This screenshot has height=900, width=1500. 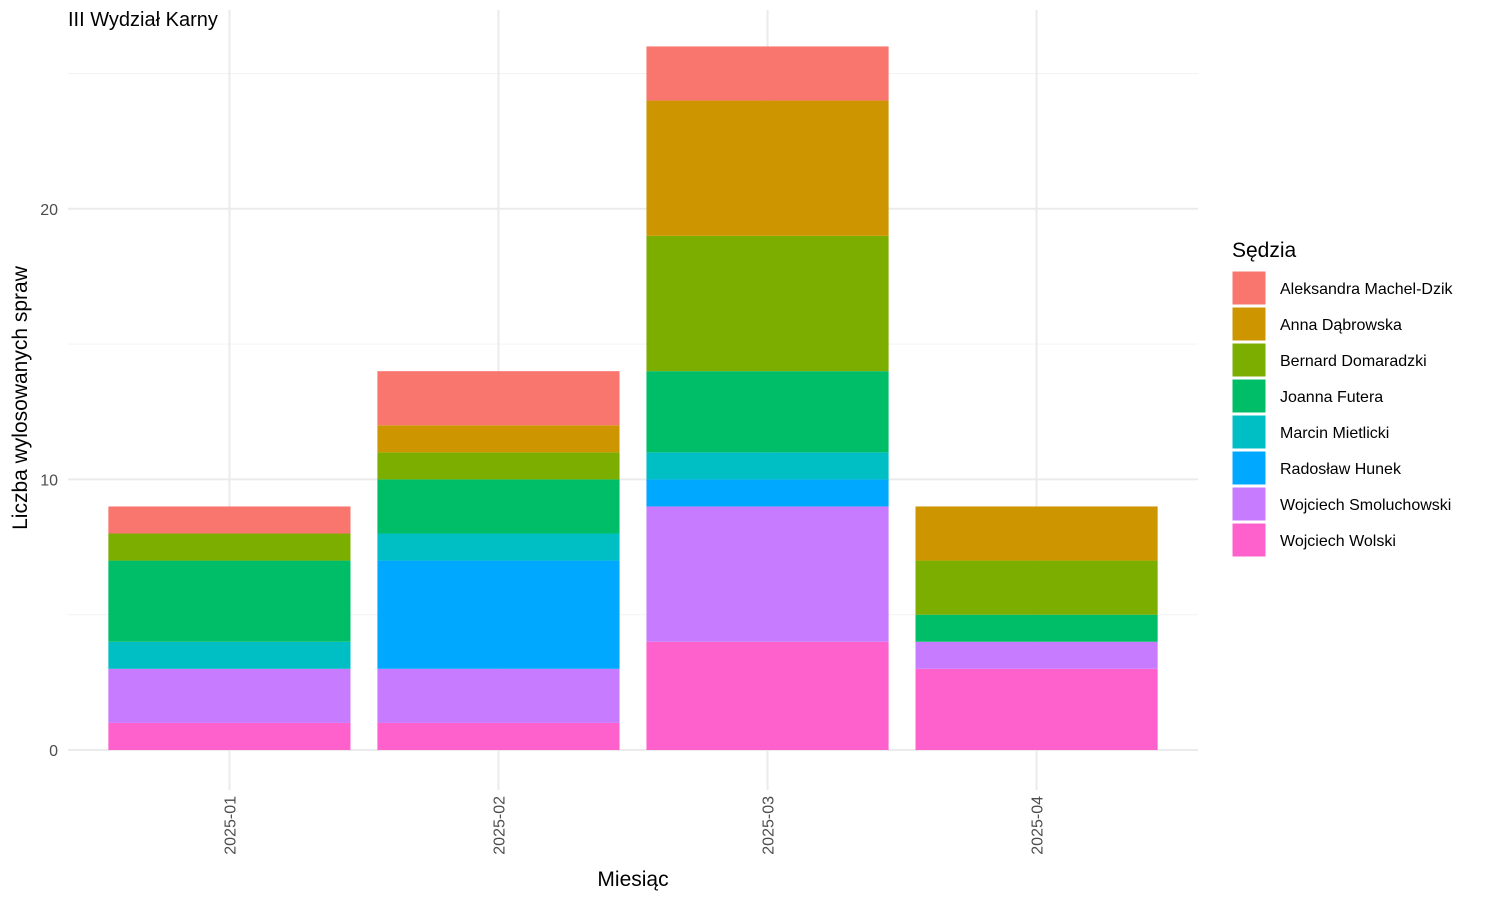 I want to click on legend-label: Marcin Mietlicki, so click(x=1334, y=433).